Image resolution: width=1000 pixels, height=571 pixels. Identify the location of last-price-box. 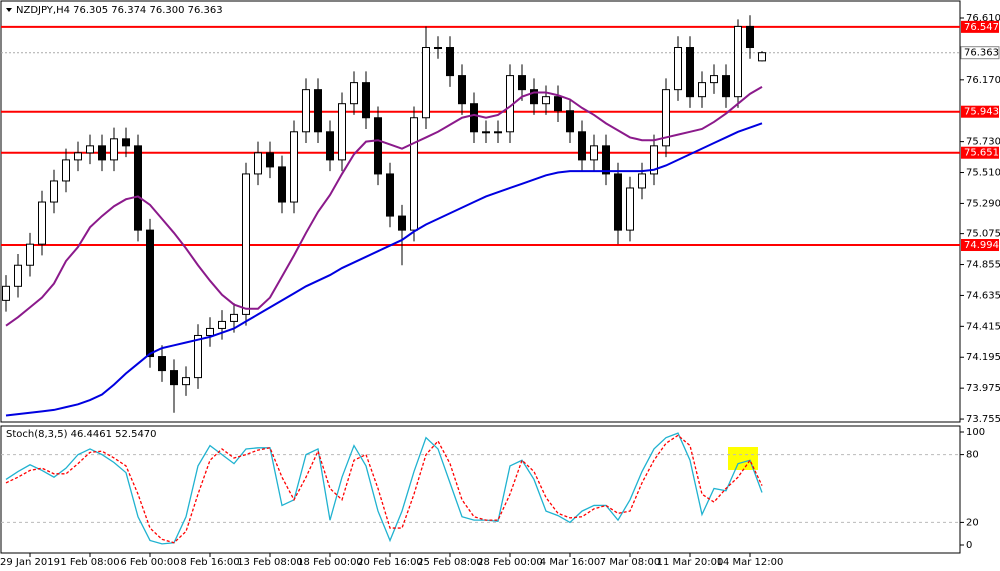
(980, 53).